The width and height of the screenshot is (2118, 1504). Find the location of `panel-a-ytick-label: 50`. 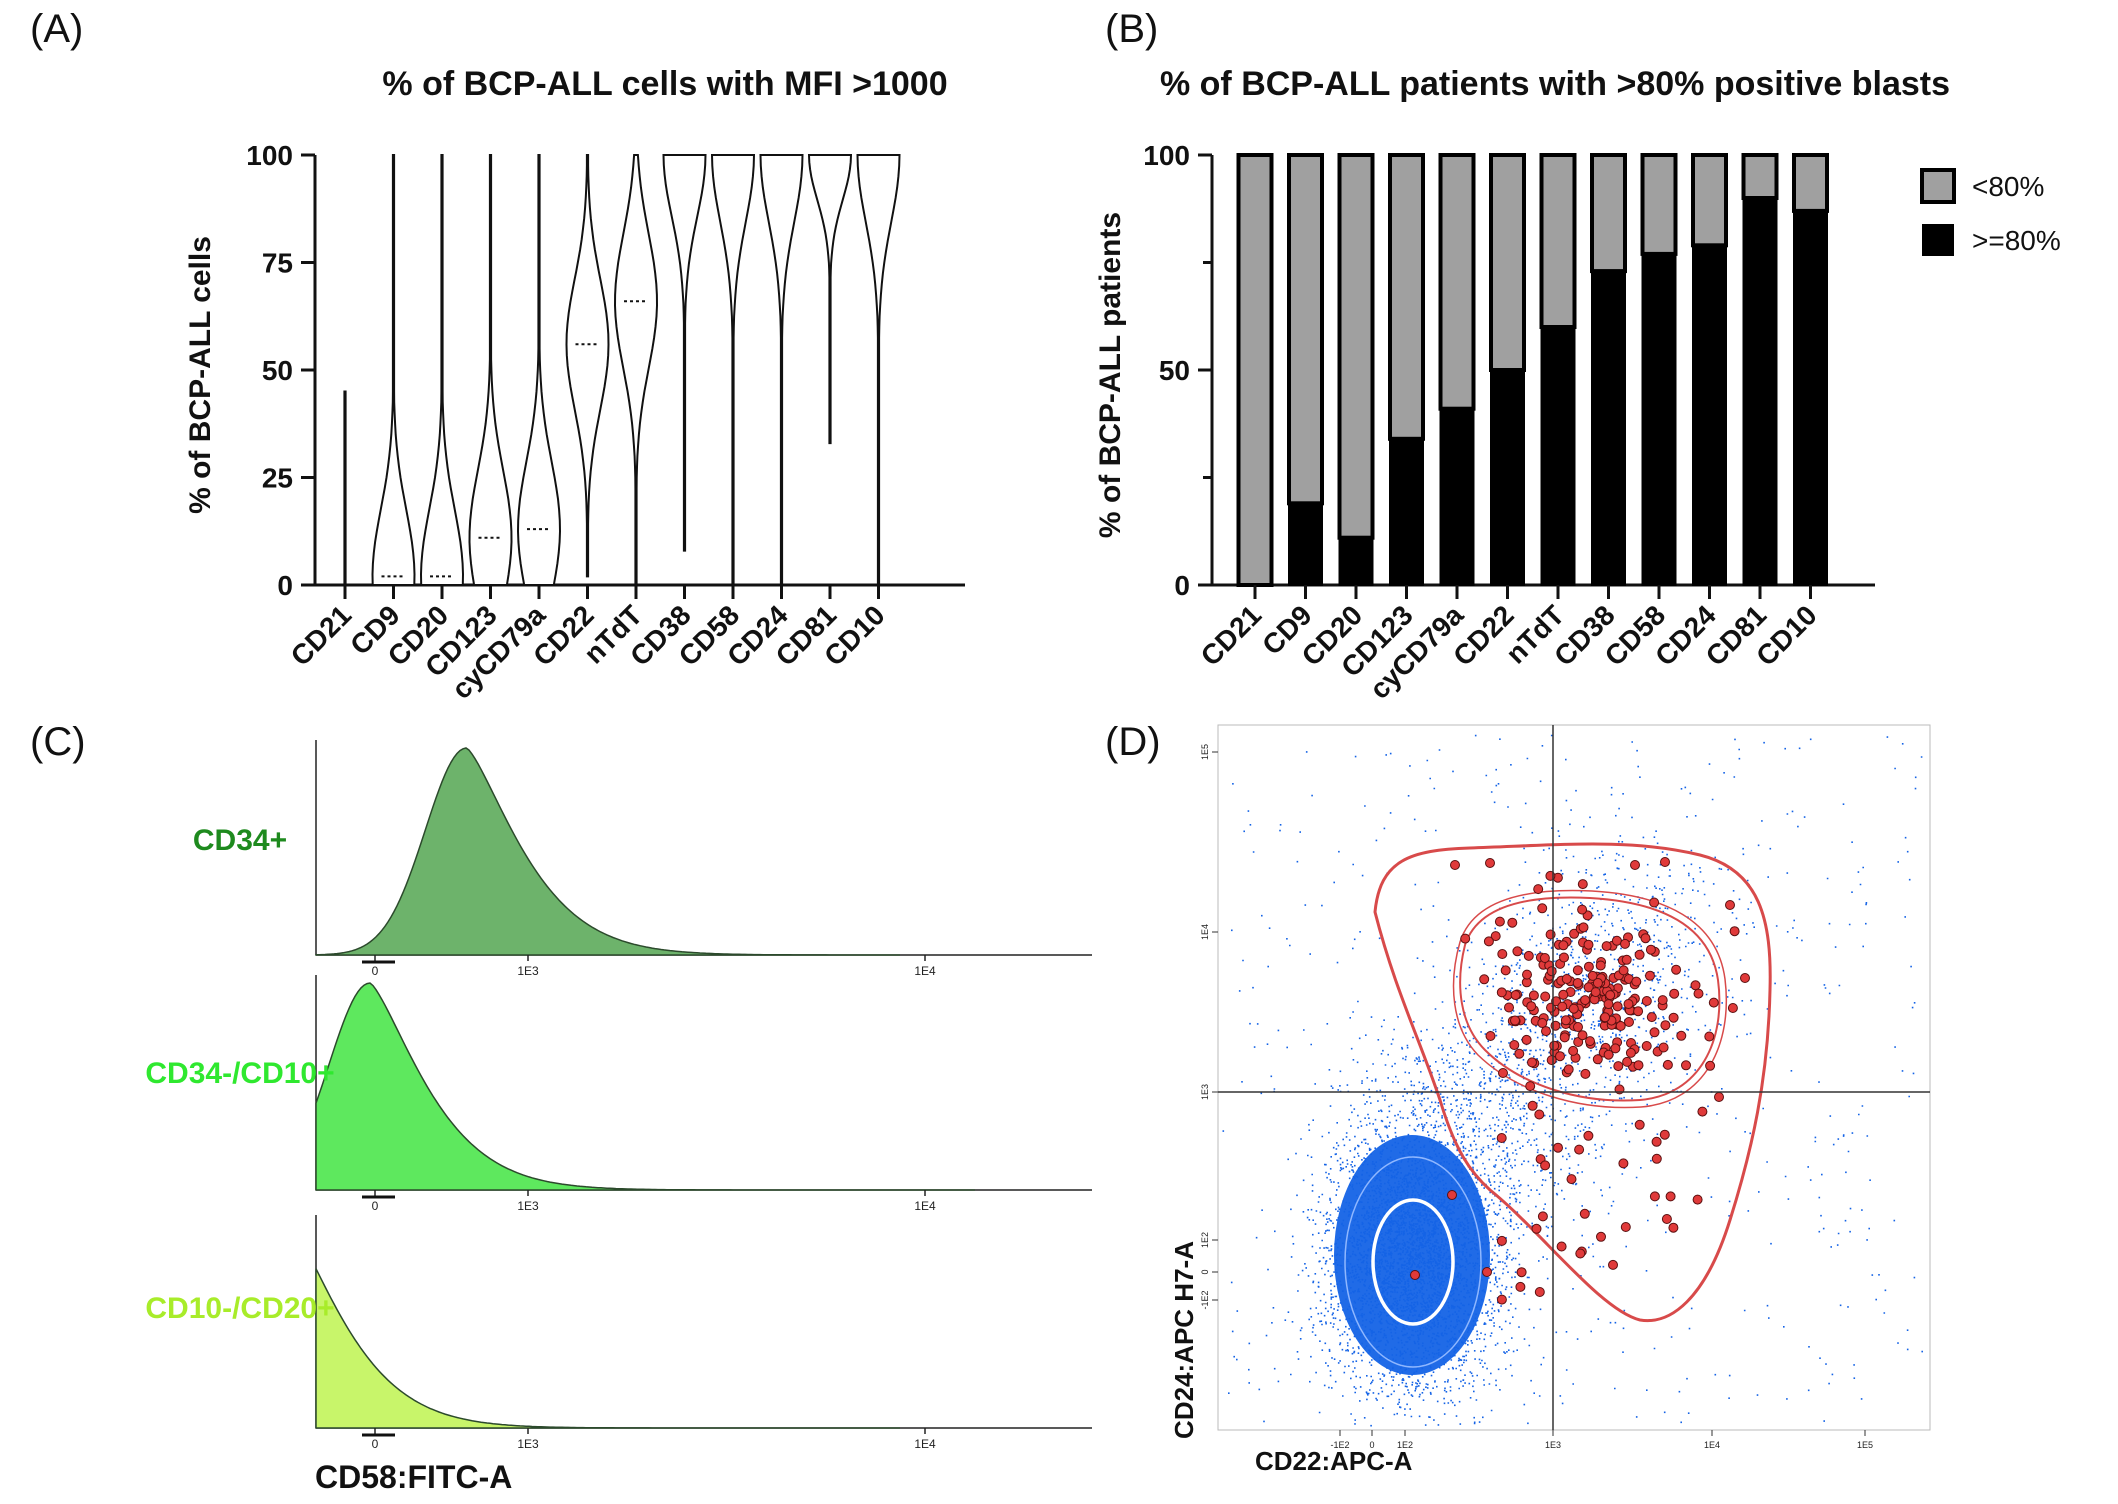

panel-a-ytick-label: 50 is located at coordinates (277, 370).